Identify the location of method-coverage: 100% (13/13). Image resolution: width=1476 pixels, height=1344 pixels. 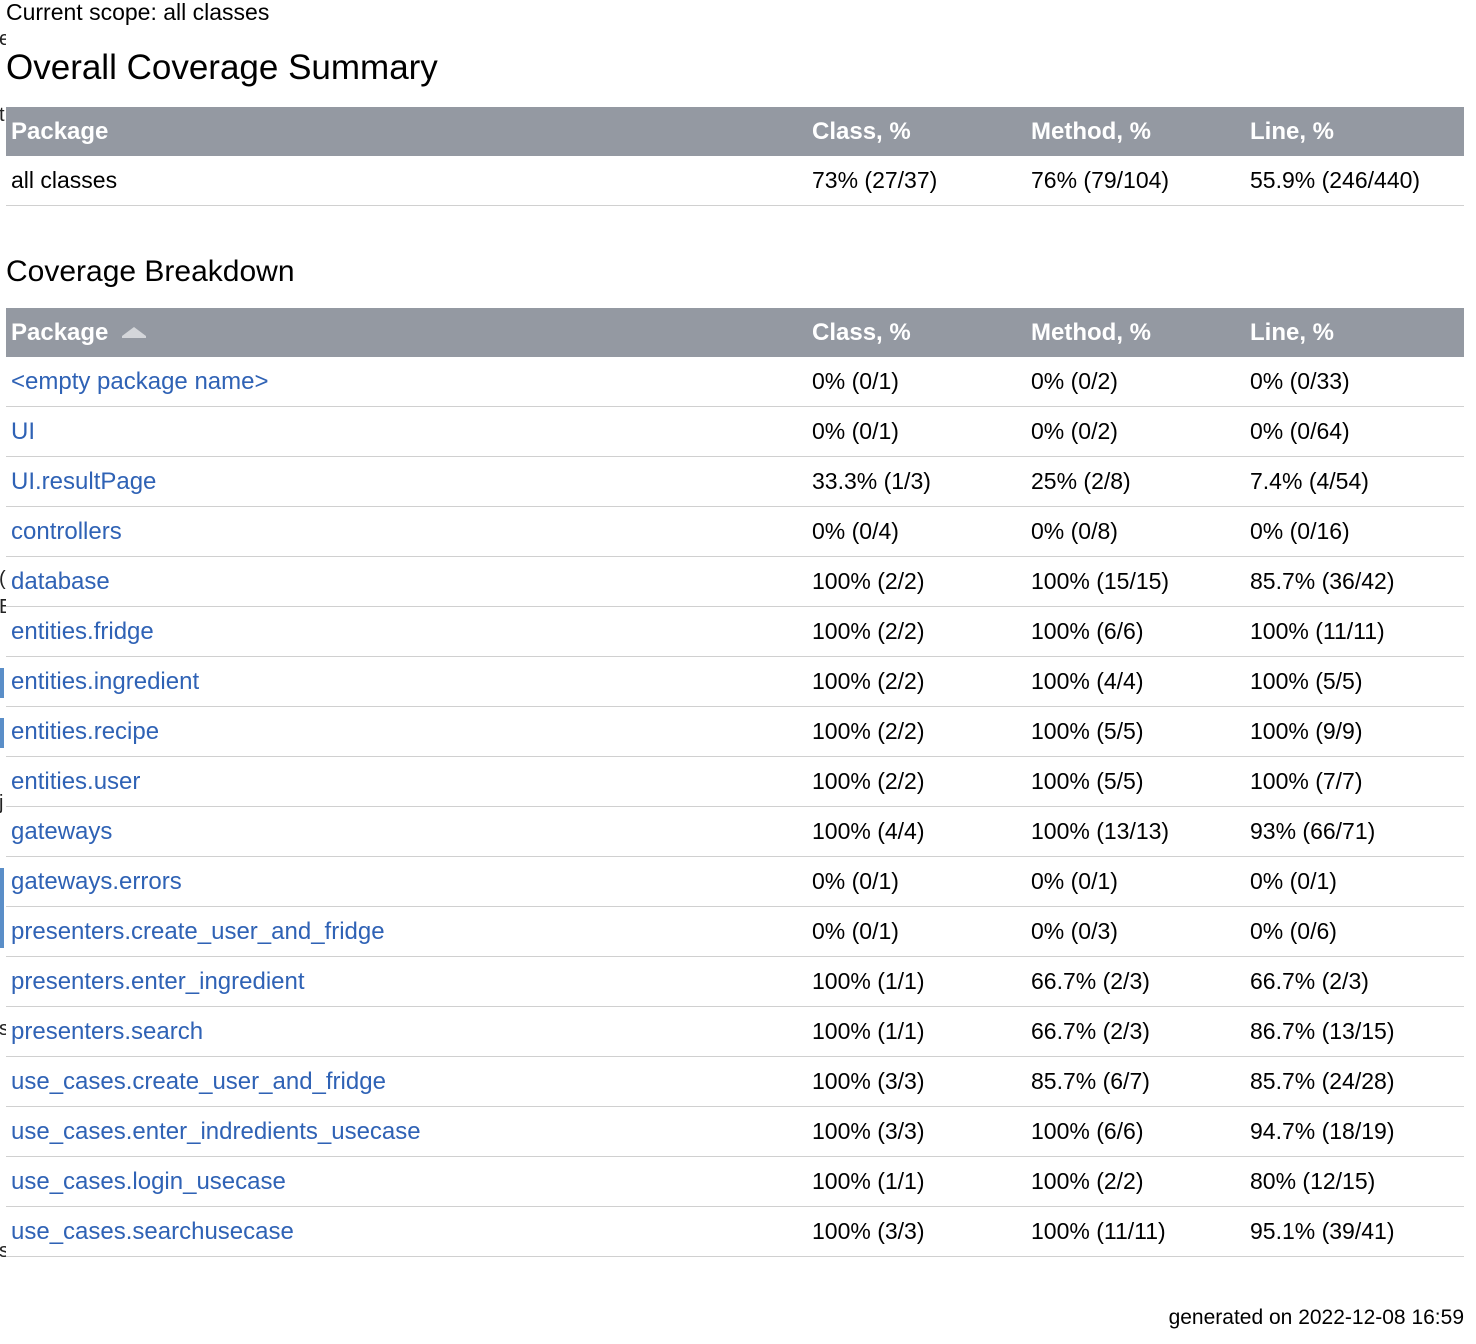
(1135, 831).